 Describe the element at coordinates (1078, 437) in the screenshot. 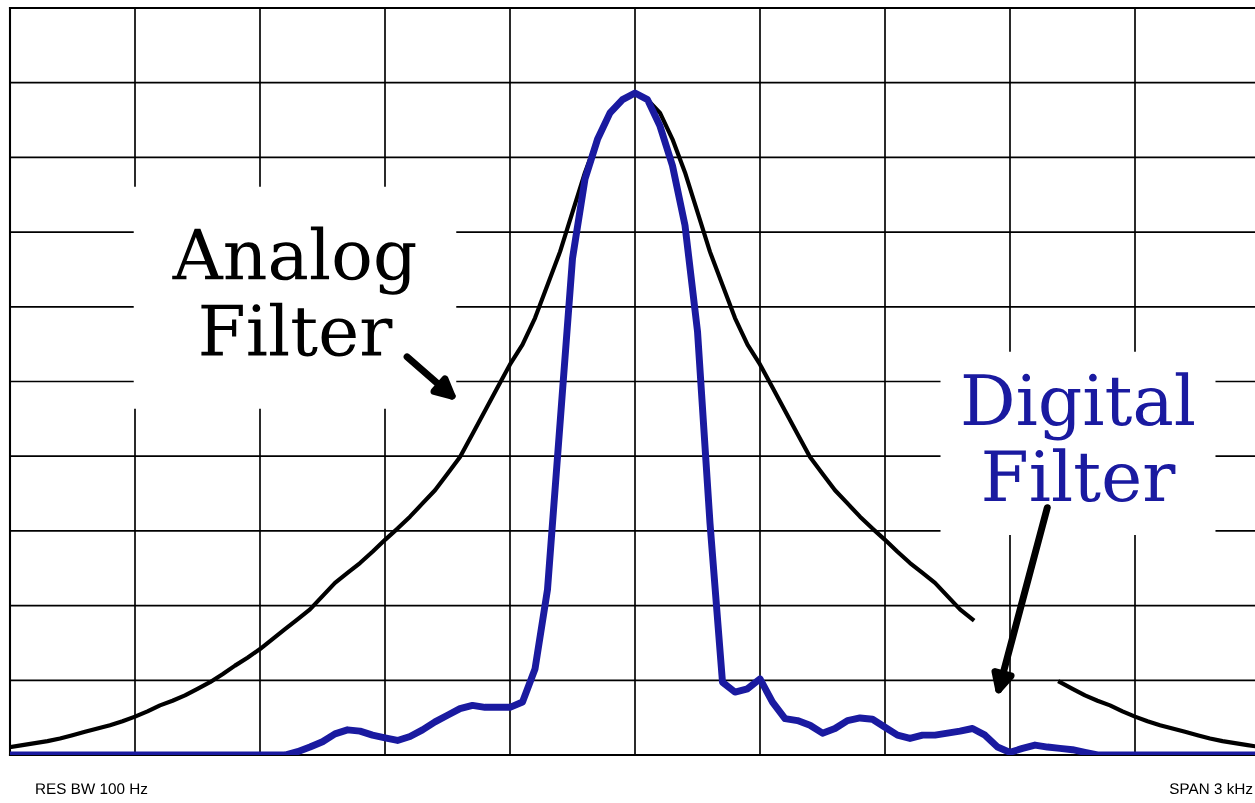

I see `text: Digital Filter` at that location.